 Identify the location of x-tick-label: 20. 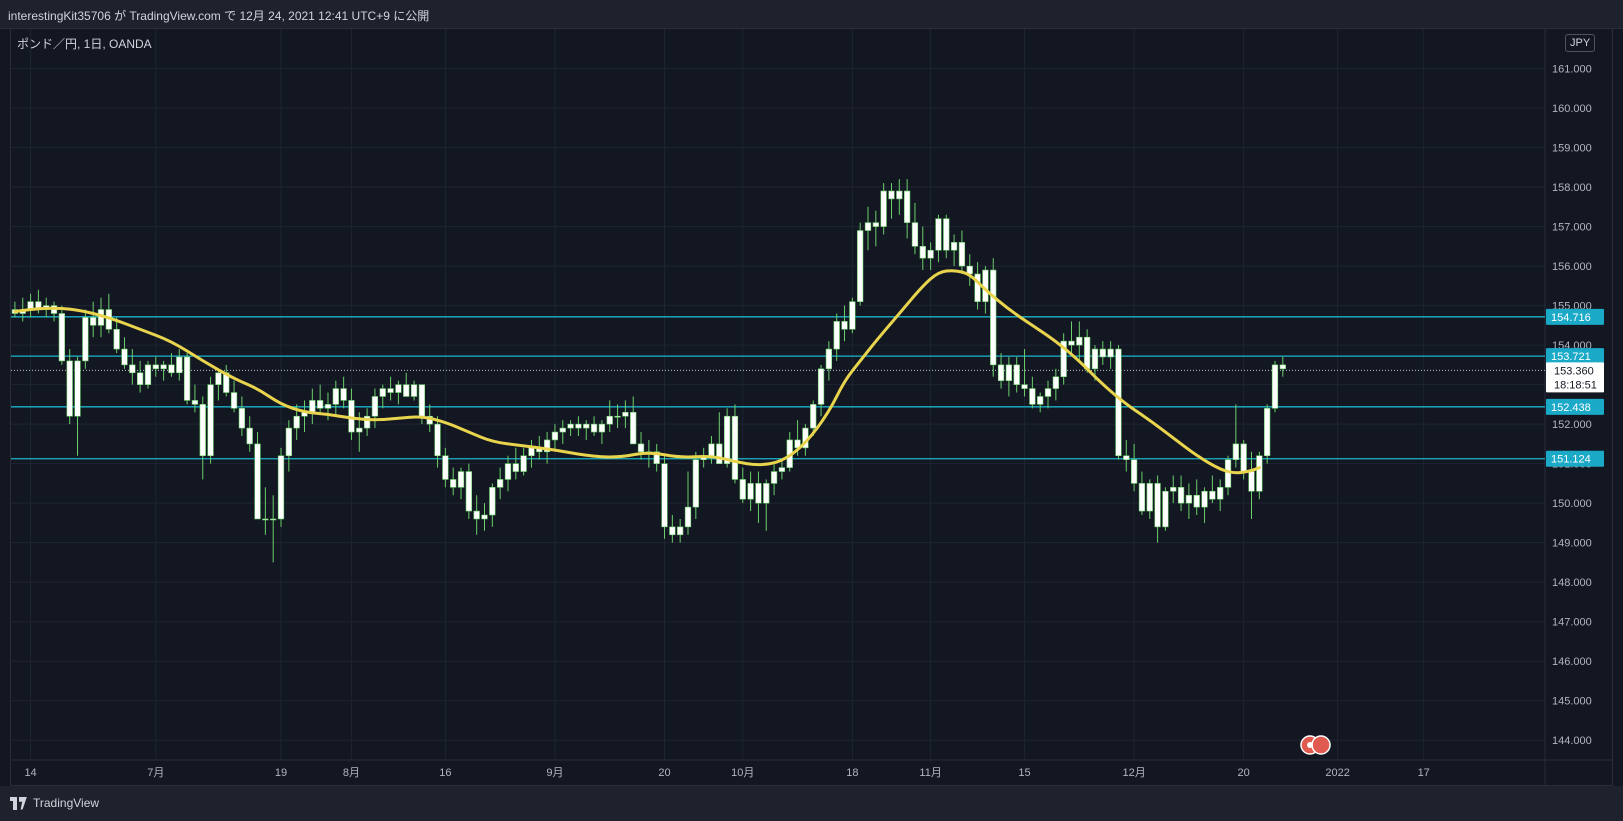
(664, 773).